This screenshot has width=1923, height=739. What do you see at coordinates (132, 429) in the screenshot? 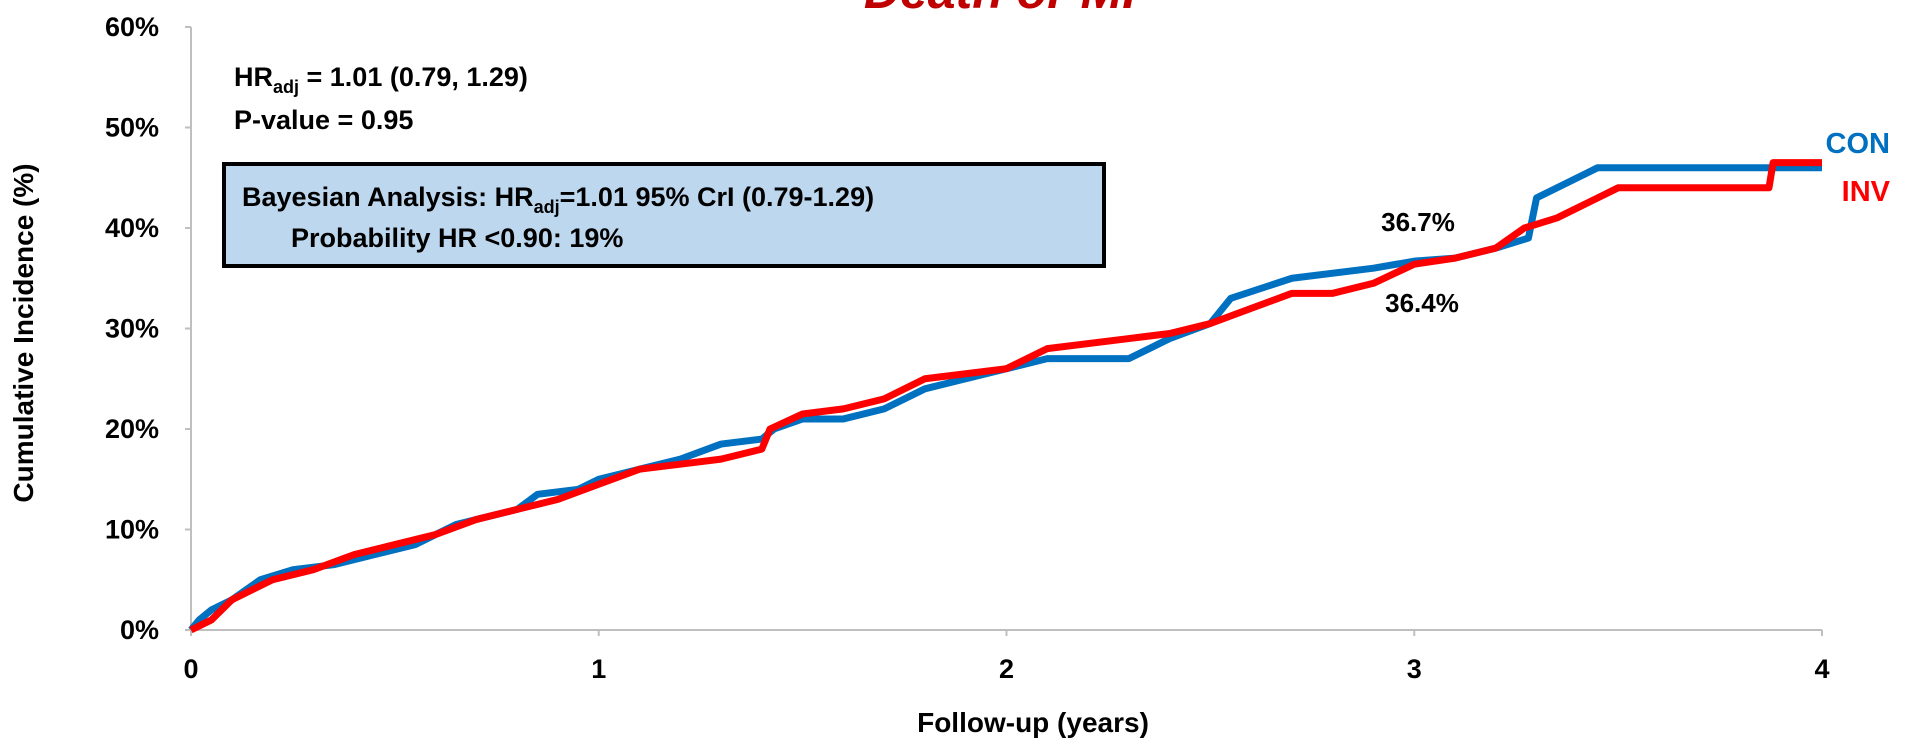
I see `y-tick-label: 20%` at bounding box center [132, 429].